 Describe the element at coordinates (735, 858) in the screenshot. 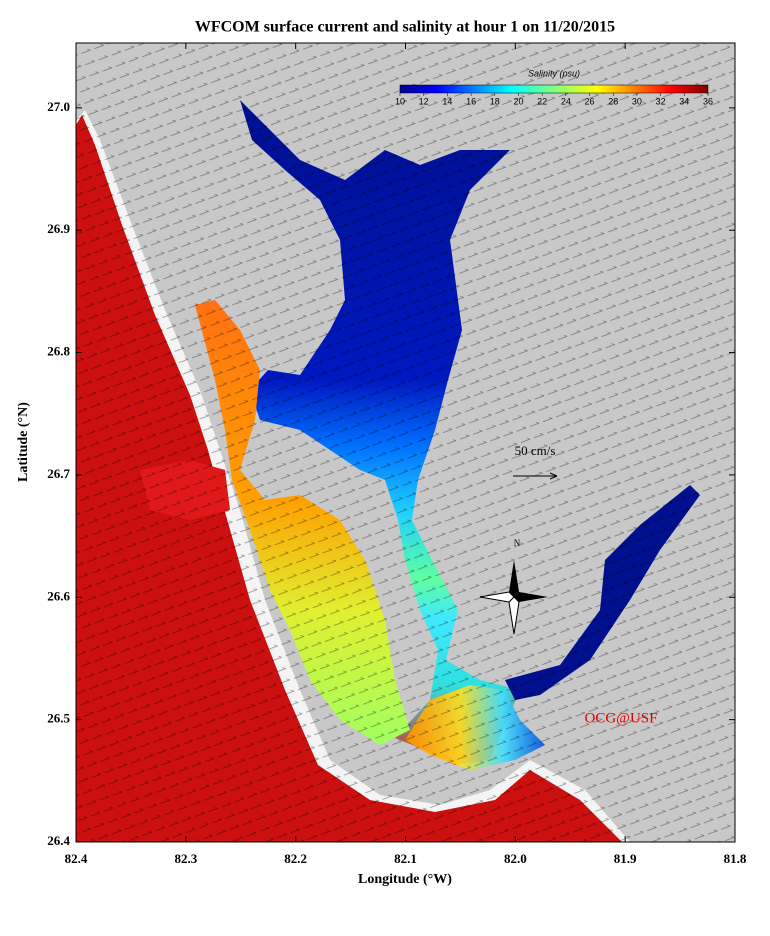

I see `x-tick-label: 81.8` at that location.